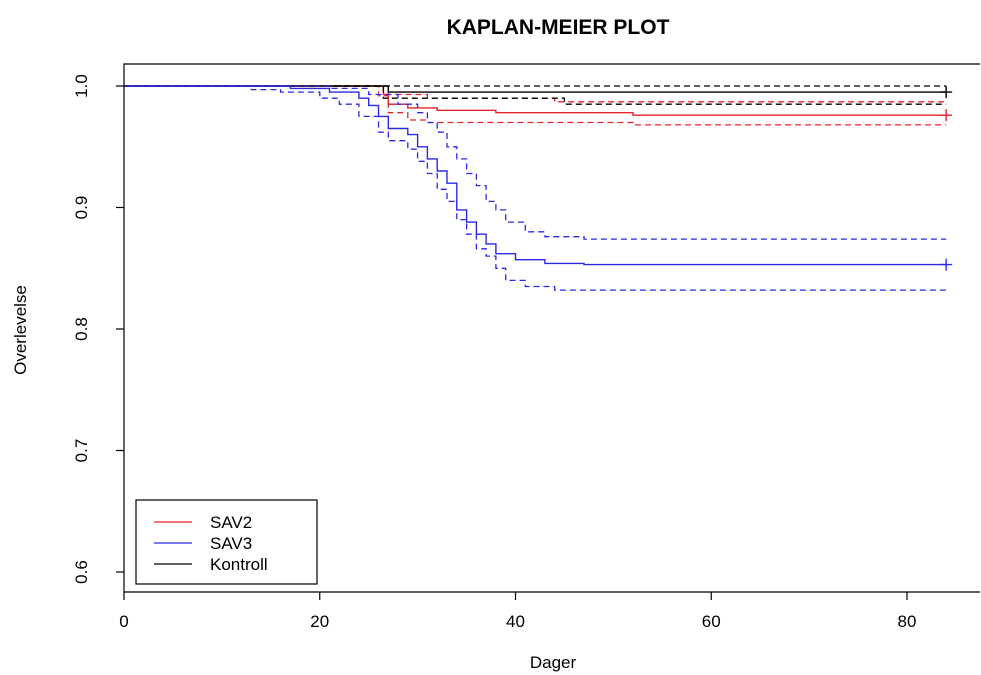  Describe the element at coordinates (231, 543) in the screenshot. I see `legend-label-sav3: SAV3` at that location.